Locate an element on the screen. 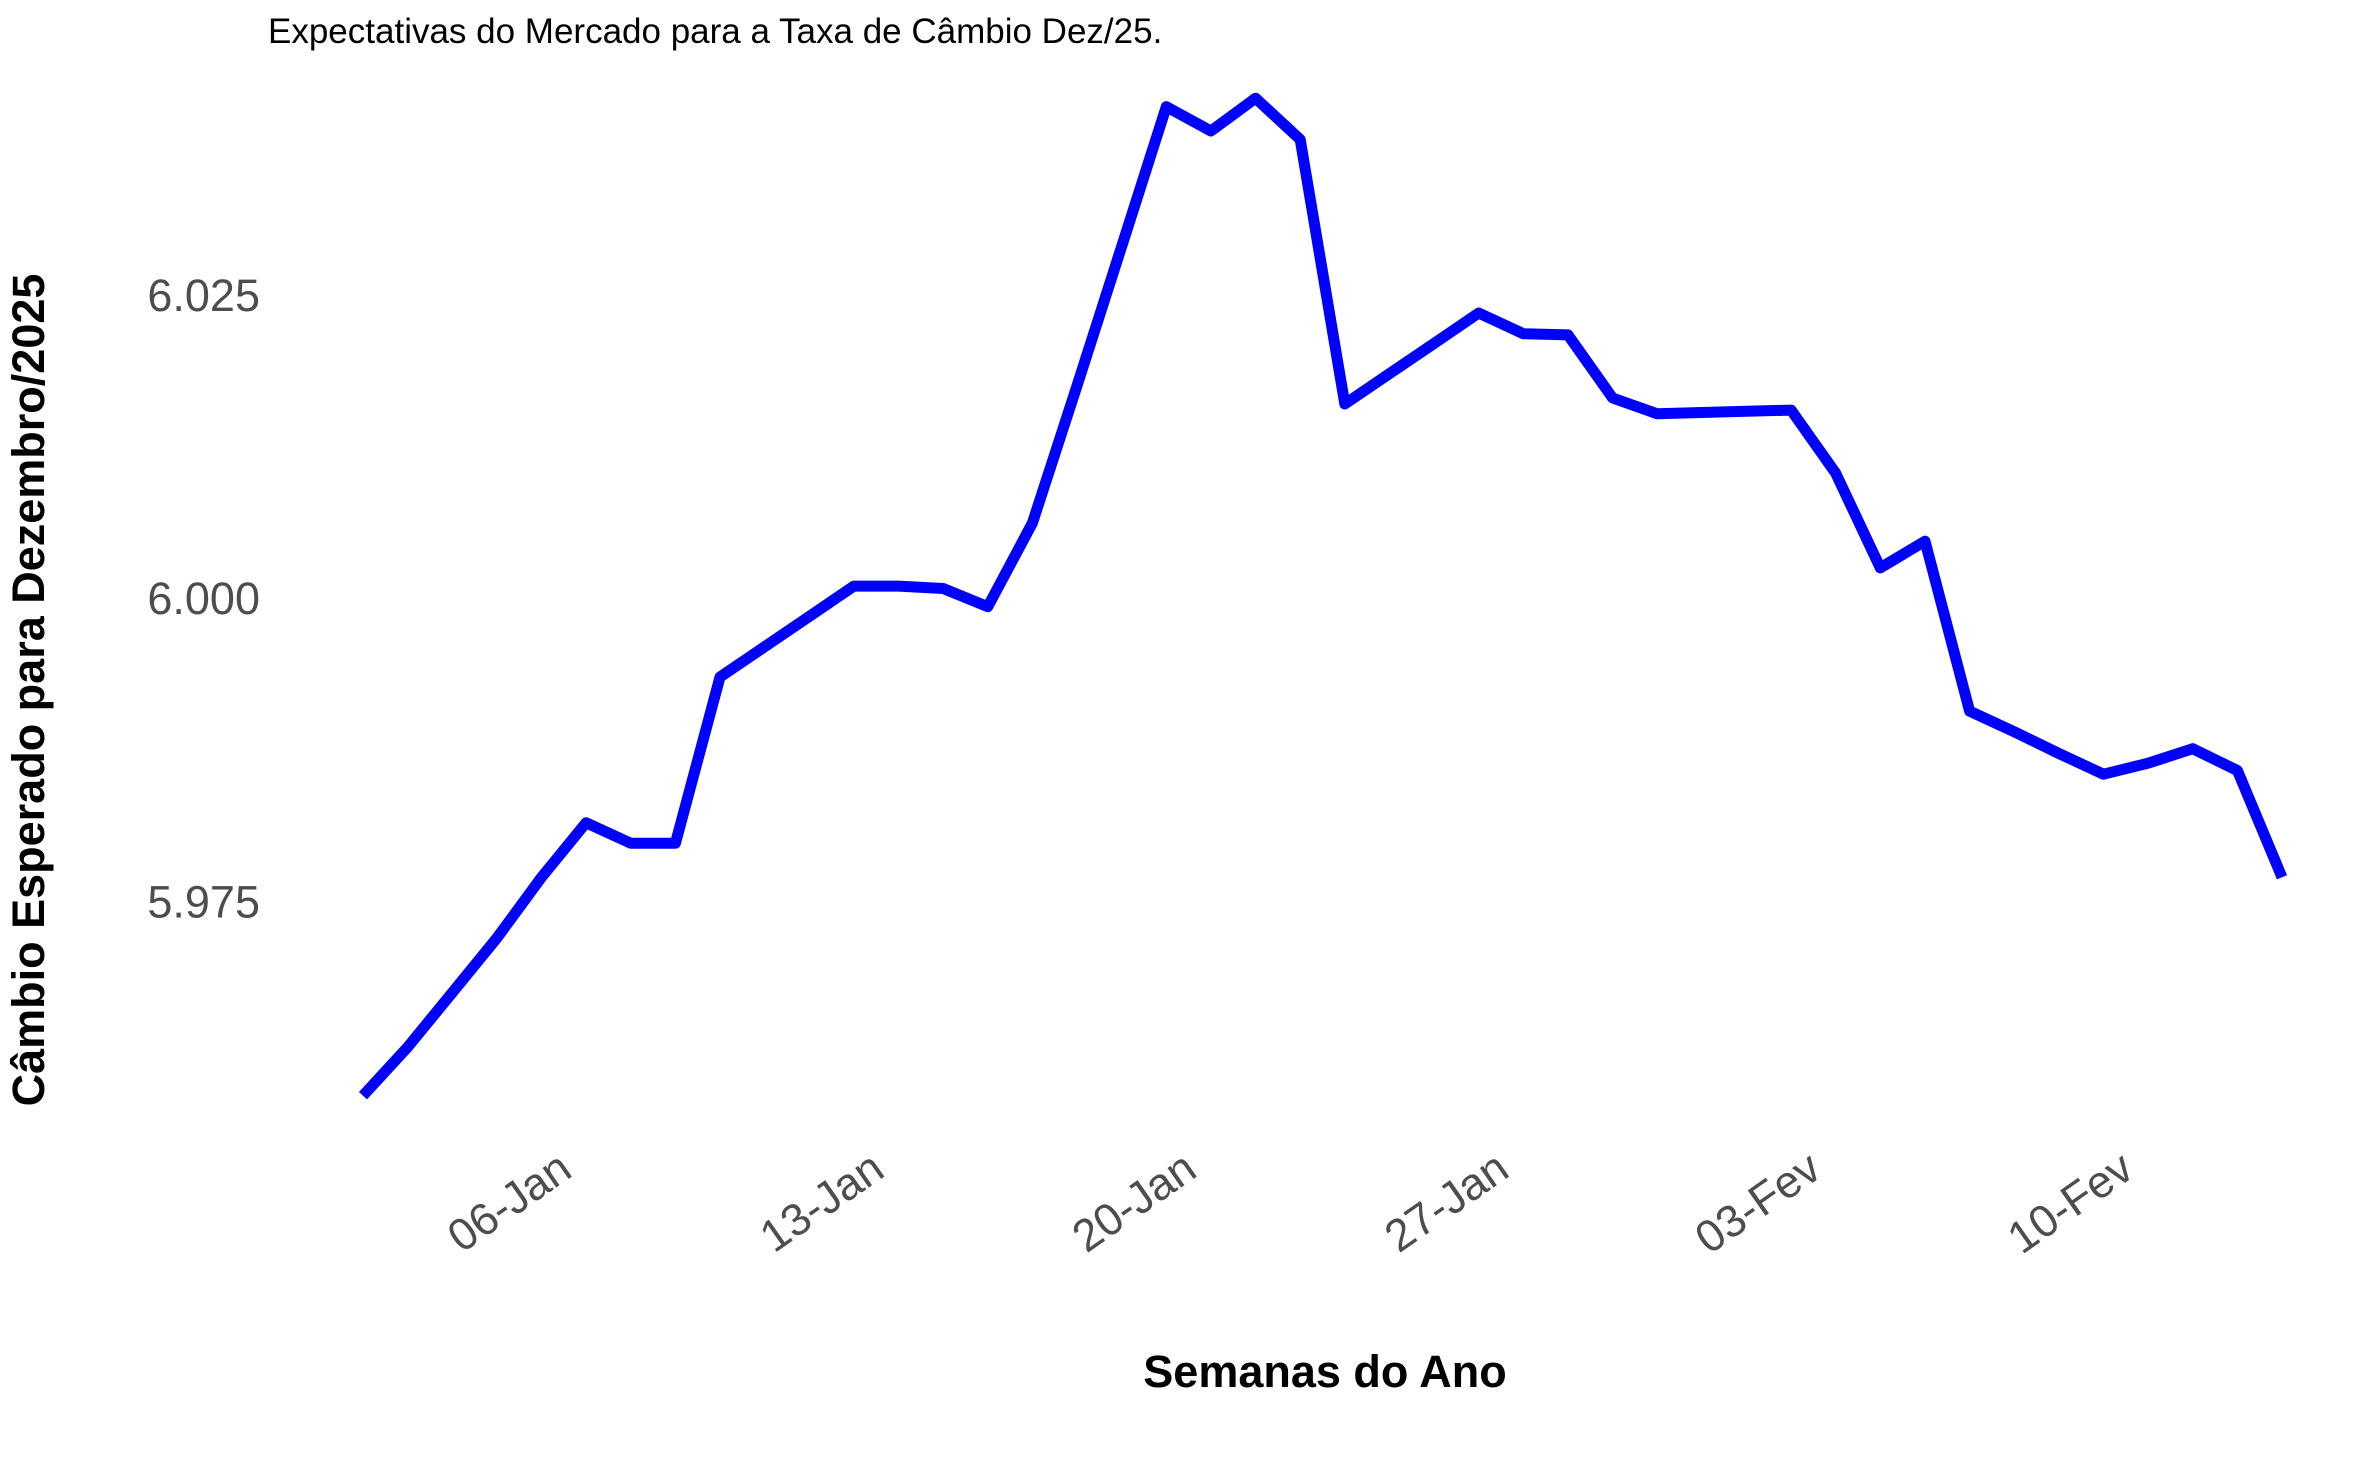 This screenshot has height=1468, width=2376. x-tick-label: 20-Jan is located at coordinates (1134, 1201).